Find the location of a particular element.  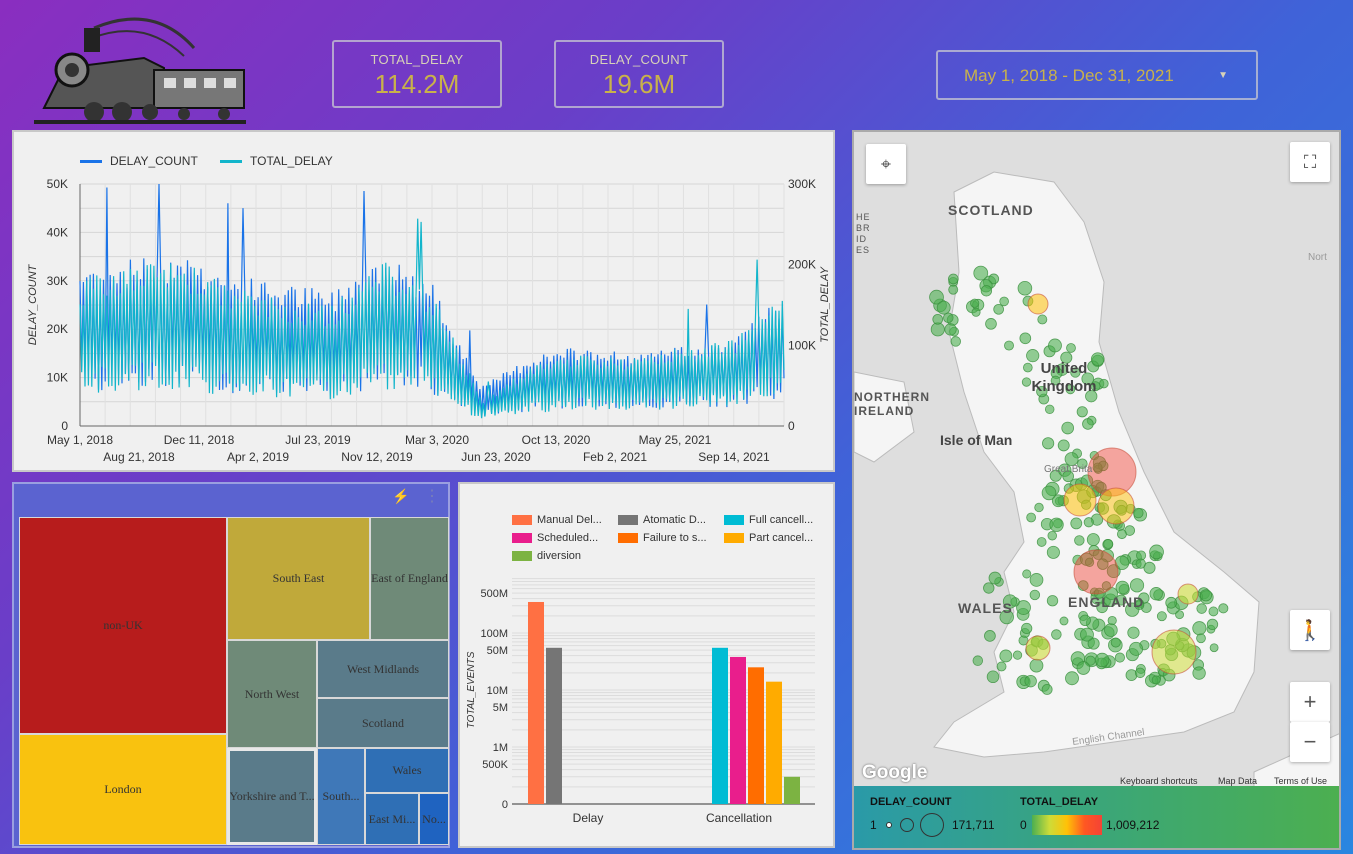

keyboard-shortcuts-link: Keyboard shortcuts is located at coordinates (1159, 781).